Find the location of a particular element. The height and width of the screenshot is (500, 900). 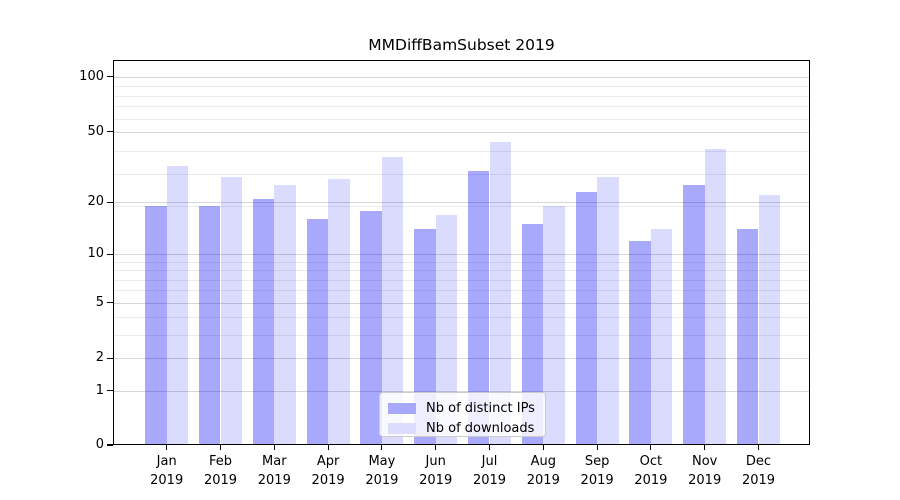

legend-item-downloads: Nb of downloads is located at coordinates (462, 428).